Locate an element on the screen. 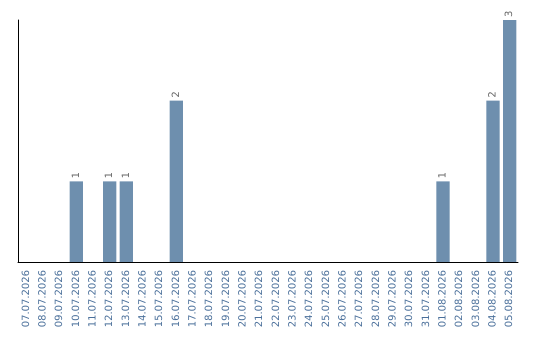 The width and height of the screenshot is (540, 340). x-tick-label: 15.07.2026 is located at coordinates (160, 299).